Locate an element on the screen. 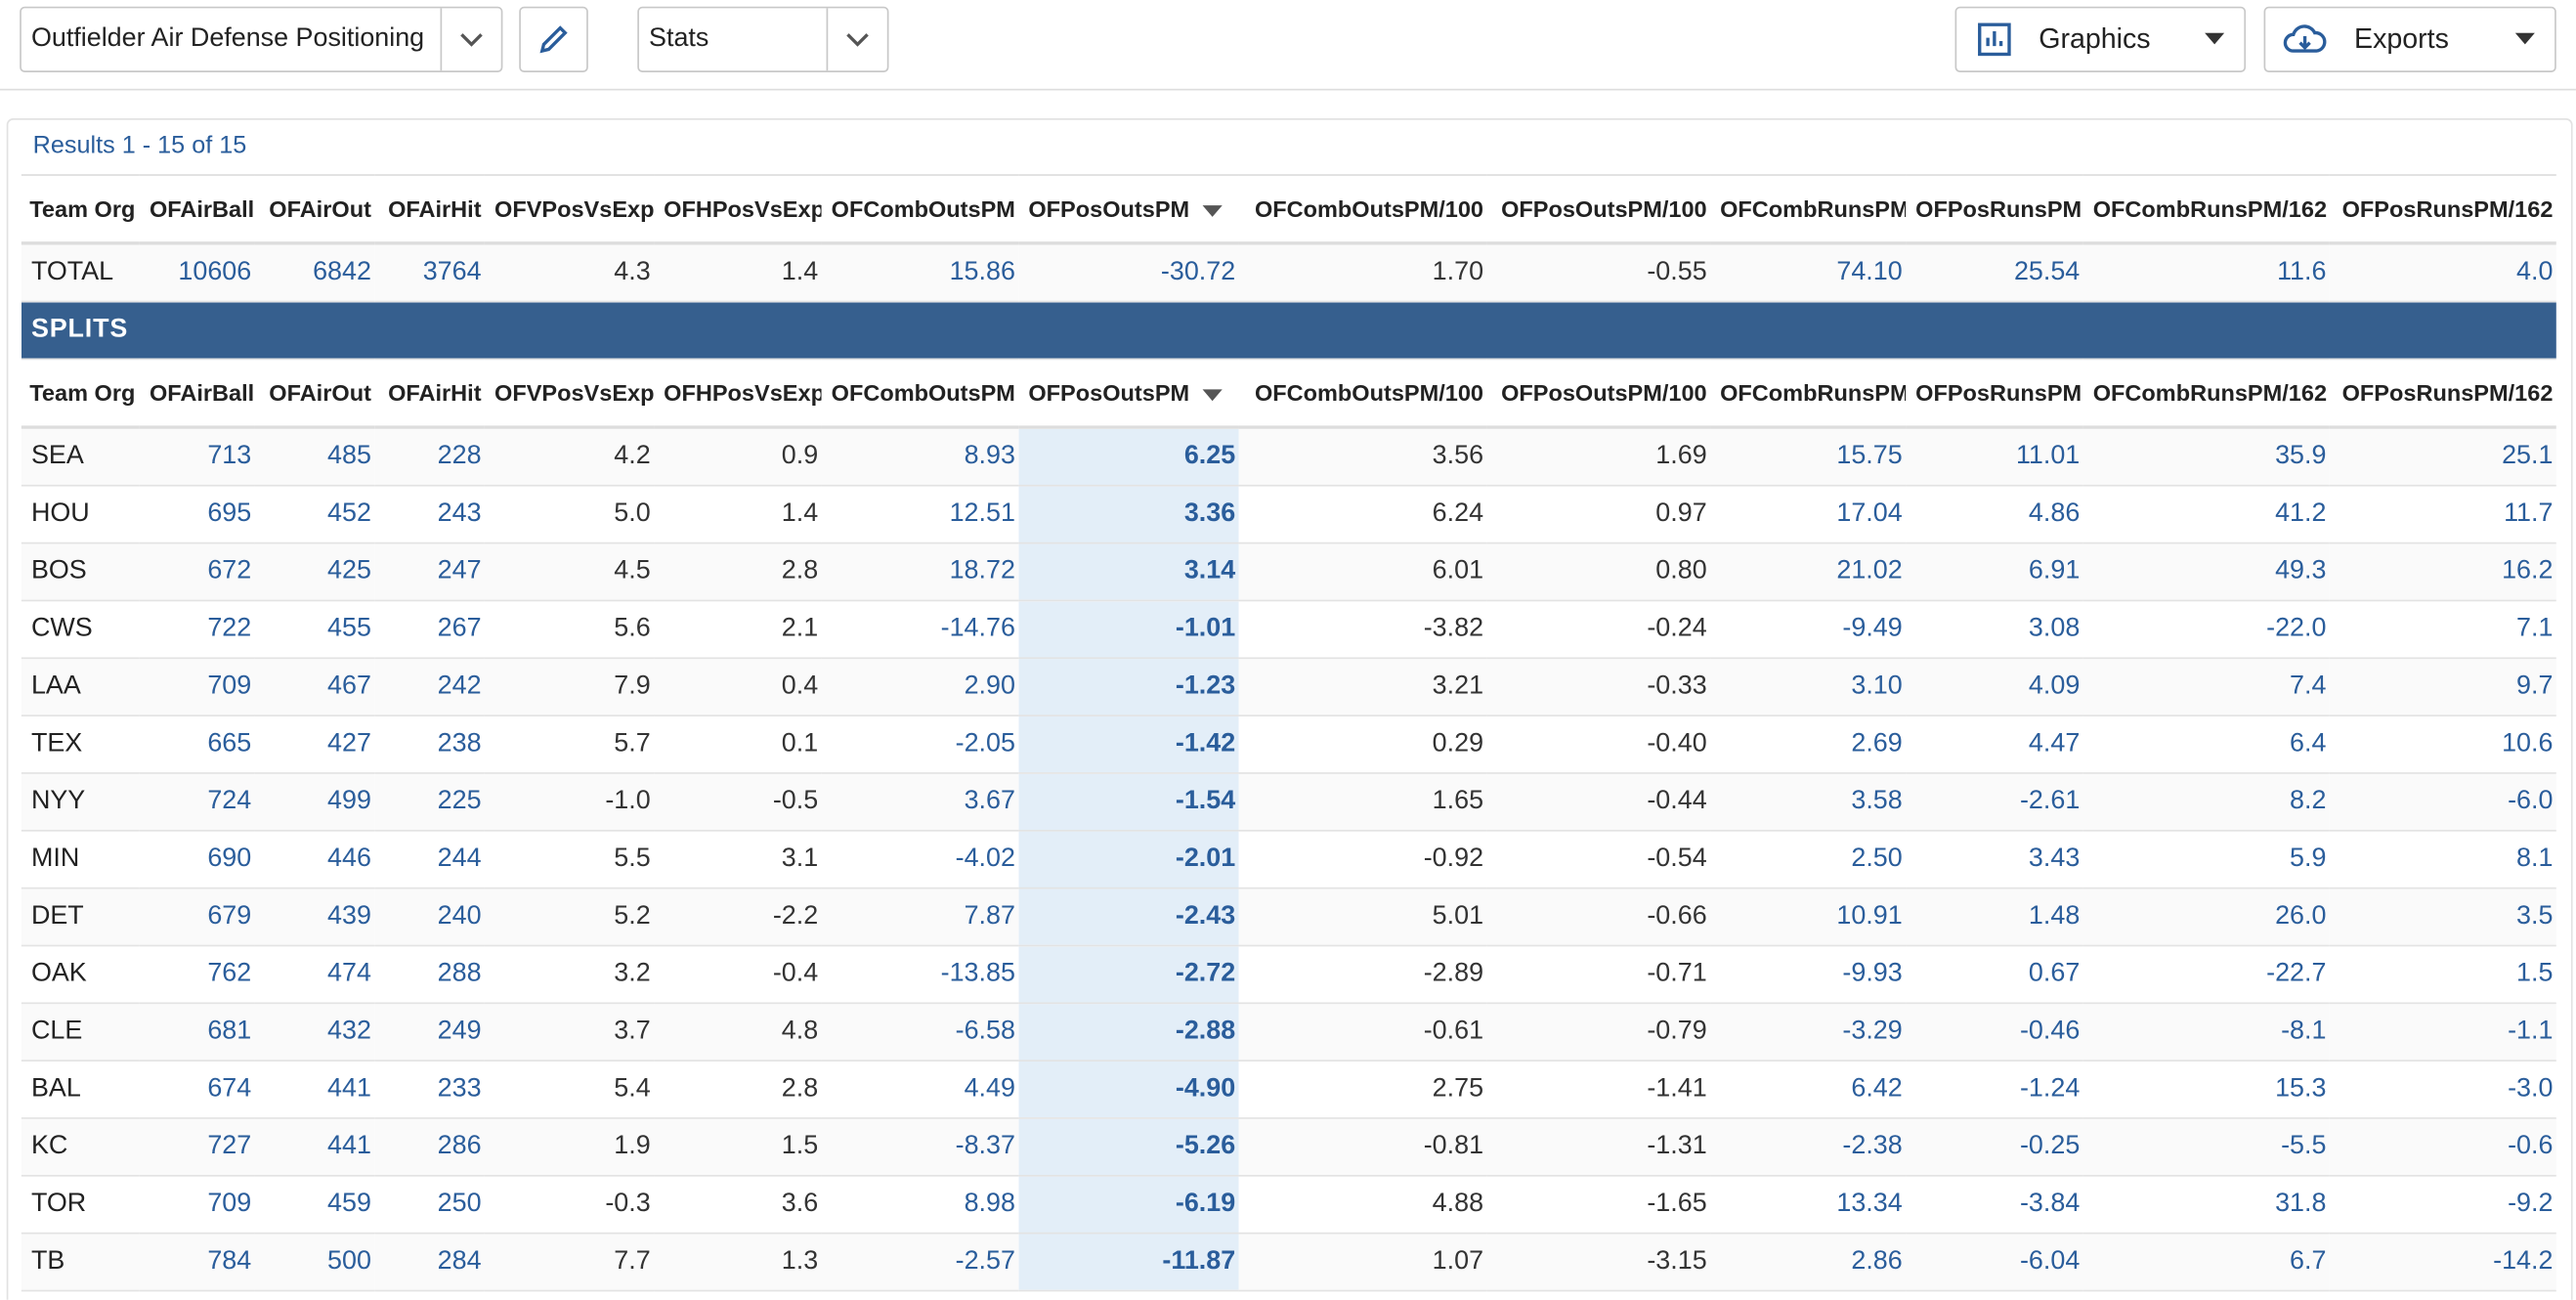 This screenshot has height=1300, width=2576. cell: -3.15 is located at coordinates (1598, 1262).